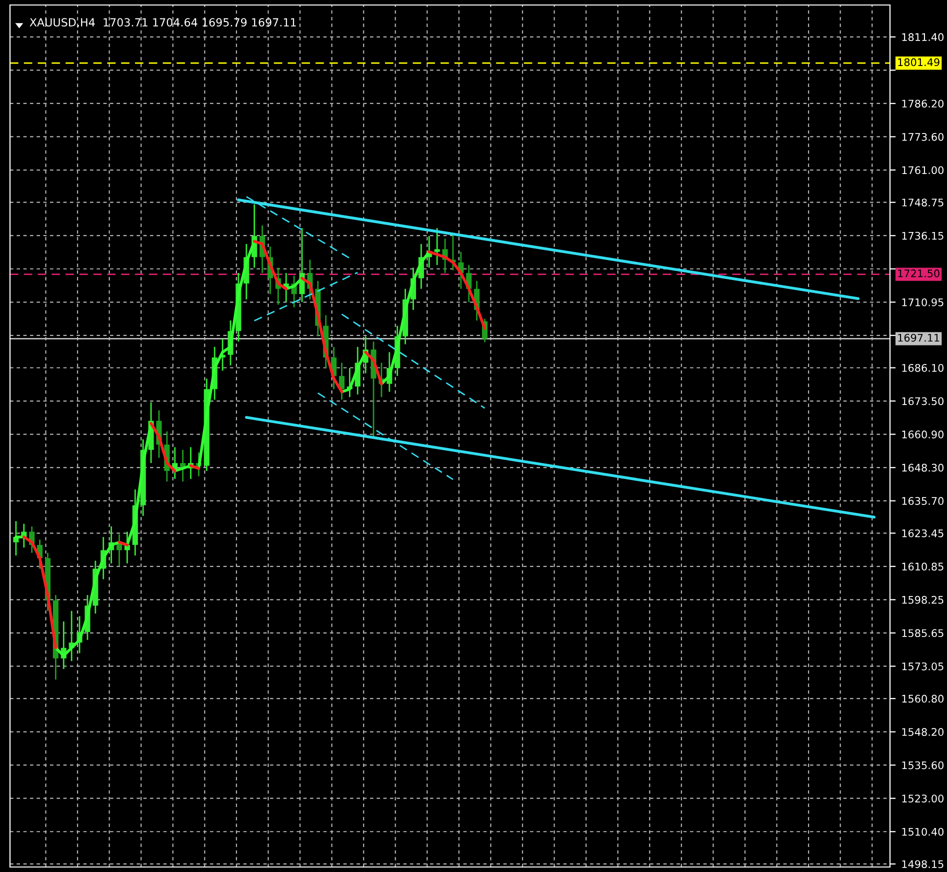  Describe the element at coordinates (919, 62) in the screenshot. I see `ref-line-label: 1801.49` at that location.